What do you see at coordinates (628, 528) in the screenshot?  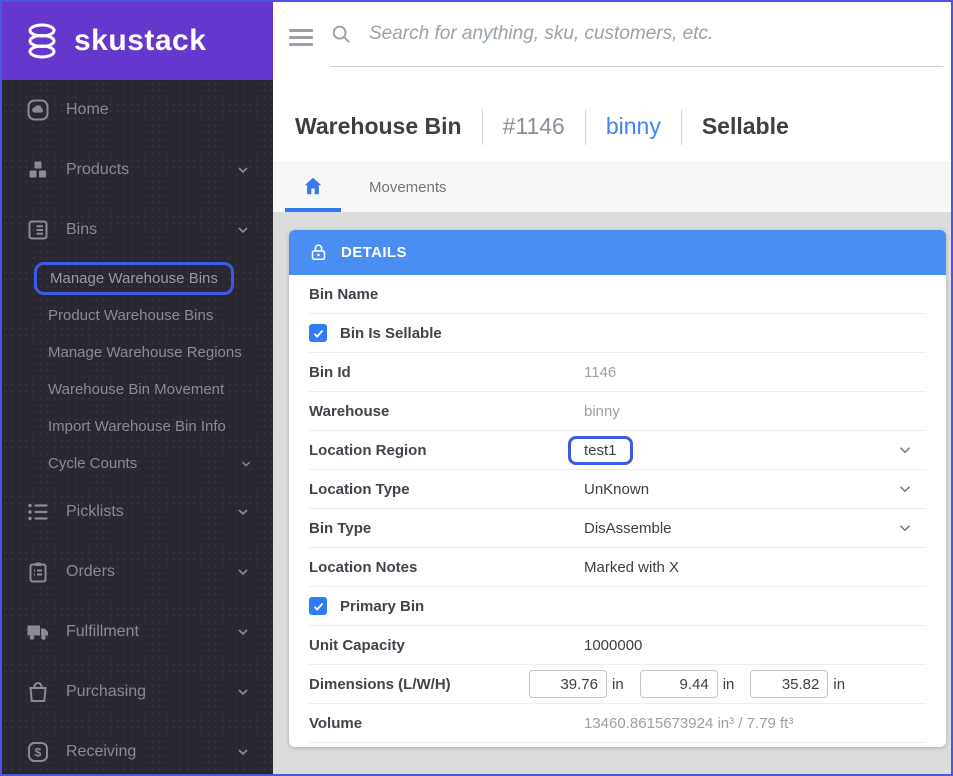 I see `bin-type-select: DisAssemble` at bounding box center [628, 528].